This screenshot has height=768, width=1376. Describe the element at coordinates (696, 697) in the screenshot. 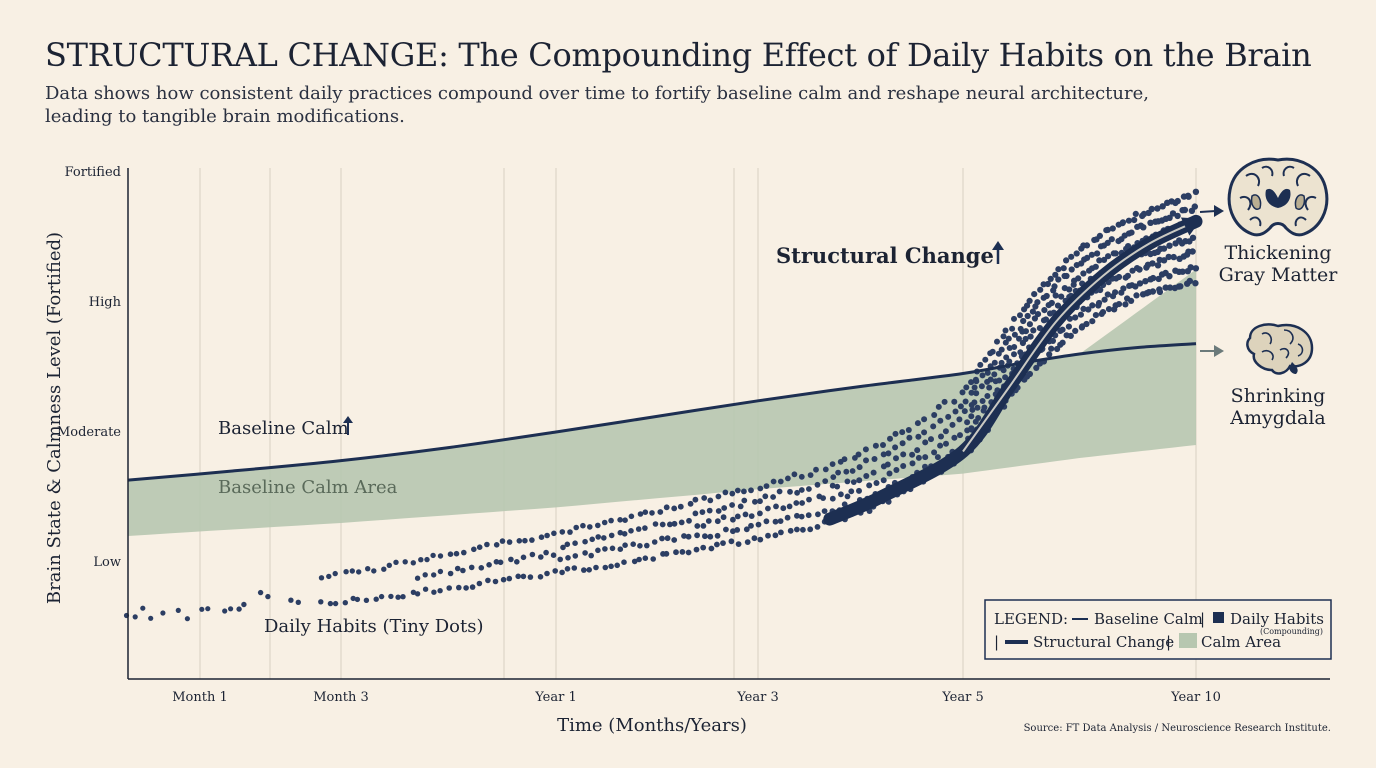

I see `x-tick-labels: Month 1 Month 3 Year 1 Year 3 Year 5 Year 10` at that location.